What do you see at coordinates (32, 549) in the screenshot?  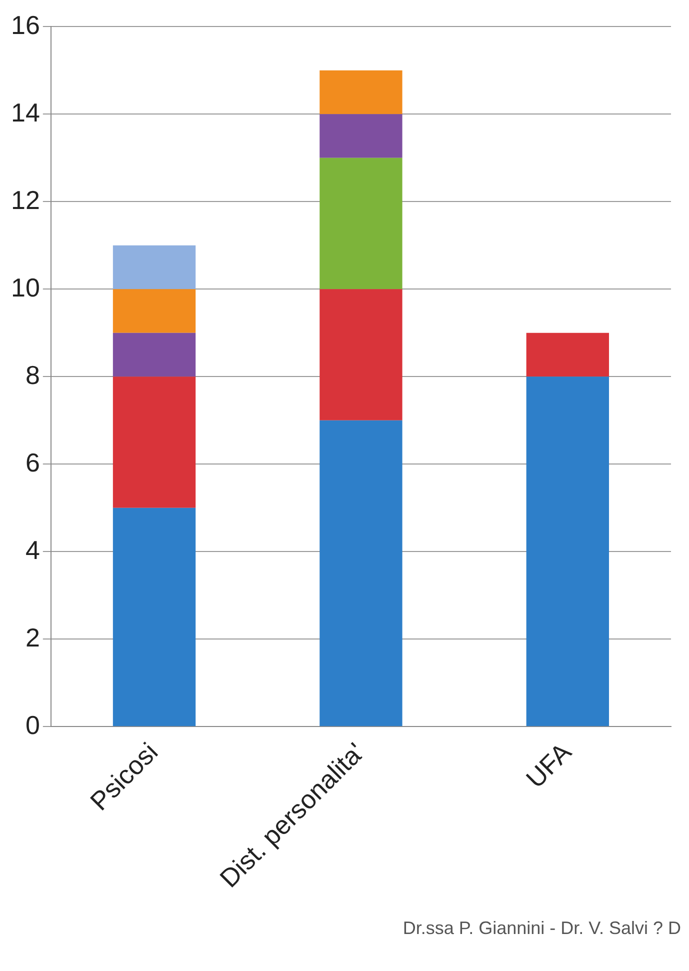 I see `y-tick-label: 4` at bounding box center [32, 549].